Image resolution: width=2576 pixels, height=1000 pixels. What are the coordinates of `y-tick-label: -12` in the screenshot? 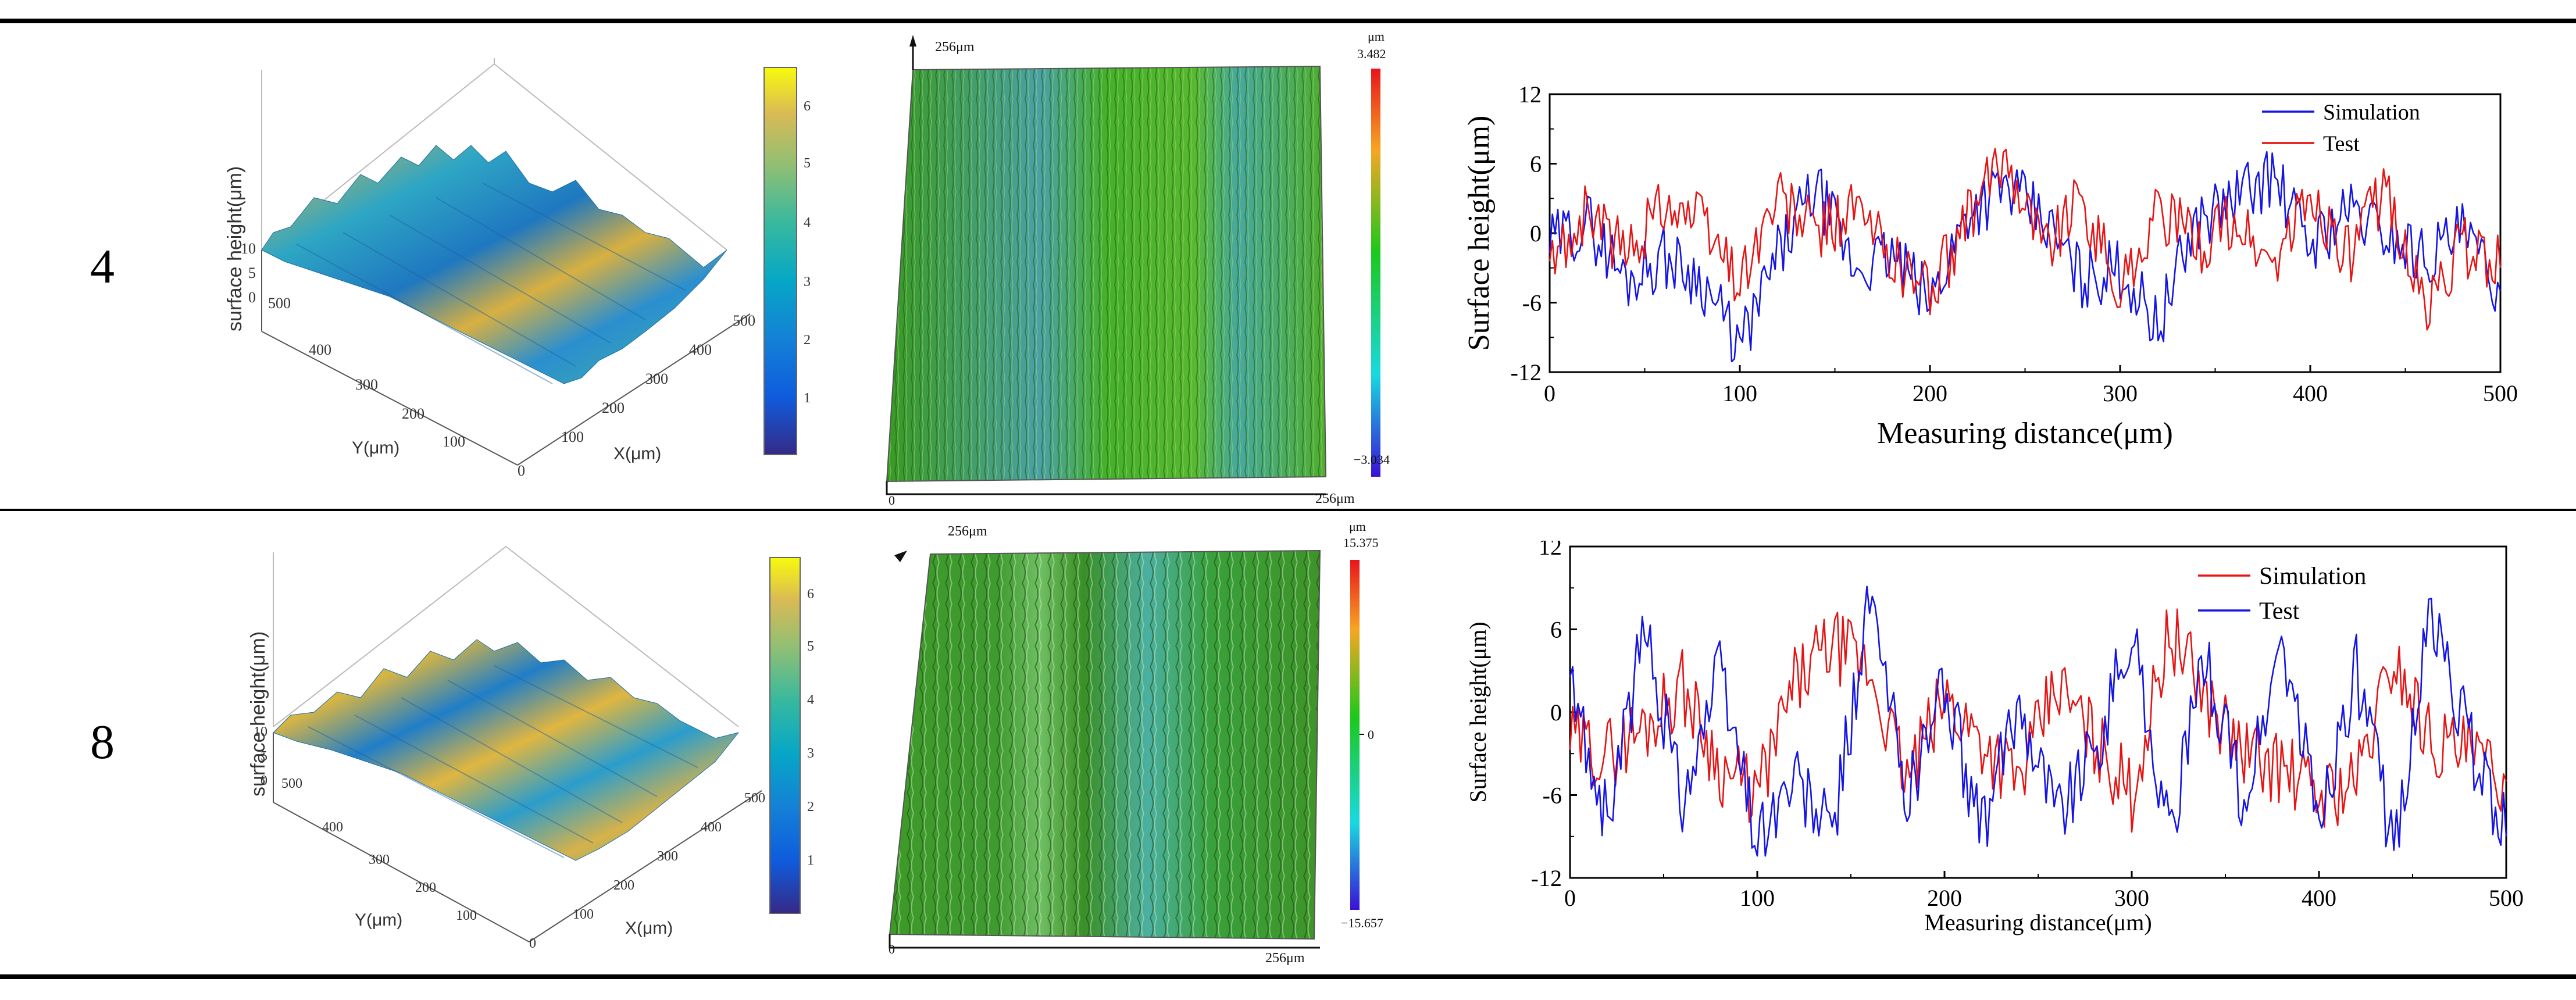 It's located at (1526, 372).